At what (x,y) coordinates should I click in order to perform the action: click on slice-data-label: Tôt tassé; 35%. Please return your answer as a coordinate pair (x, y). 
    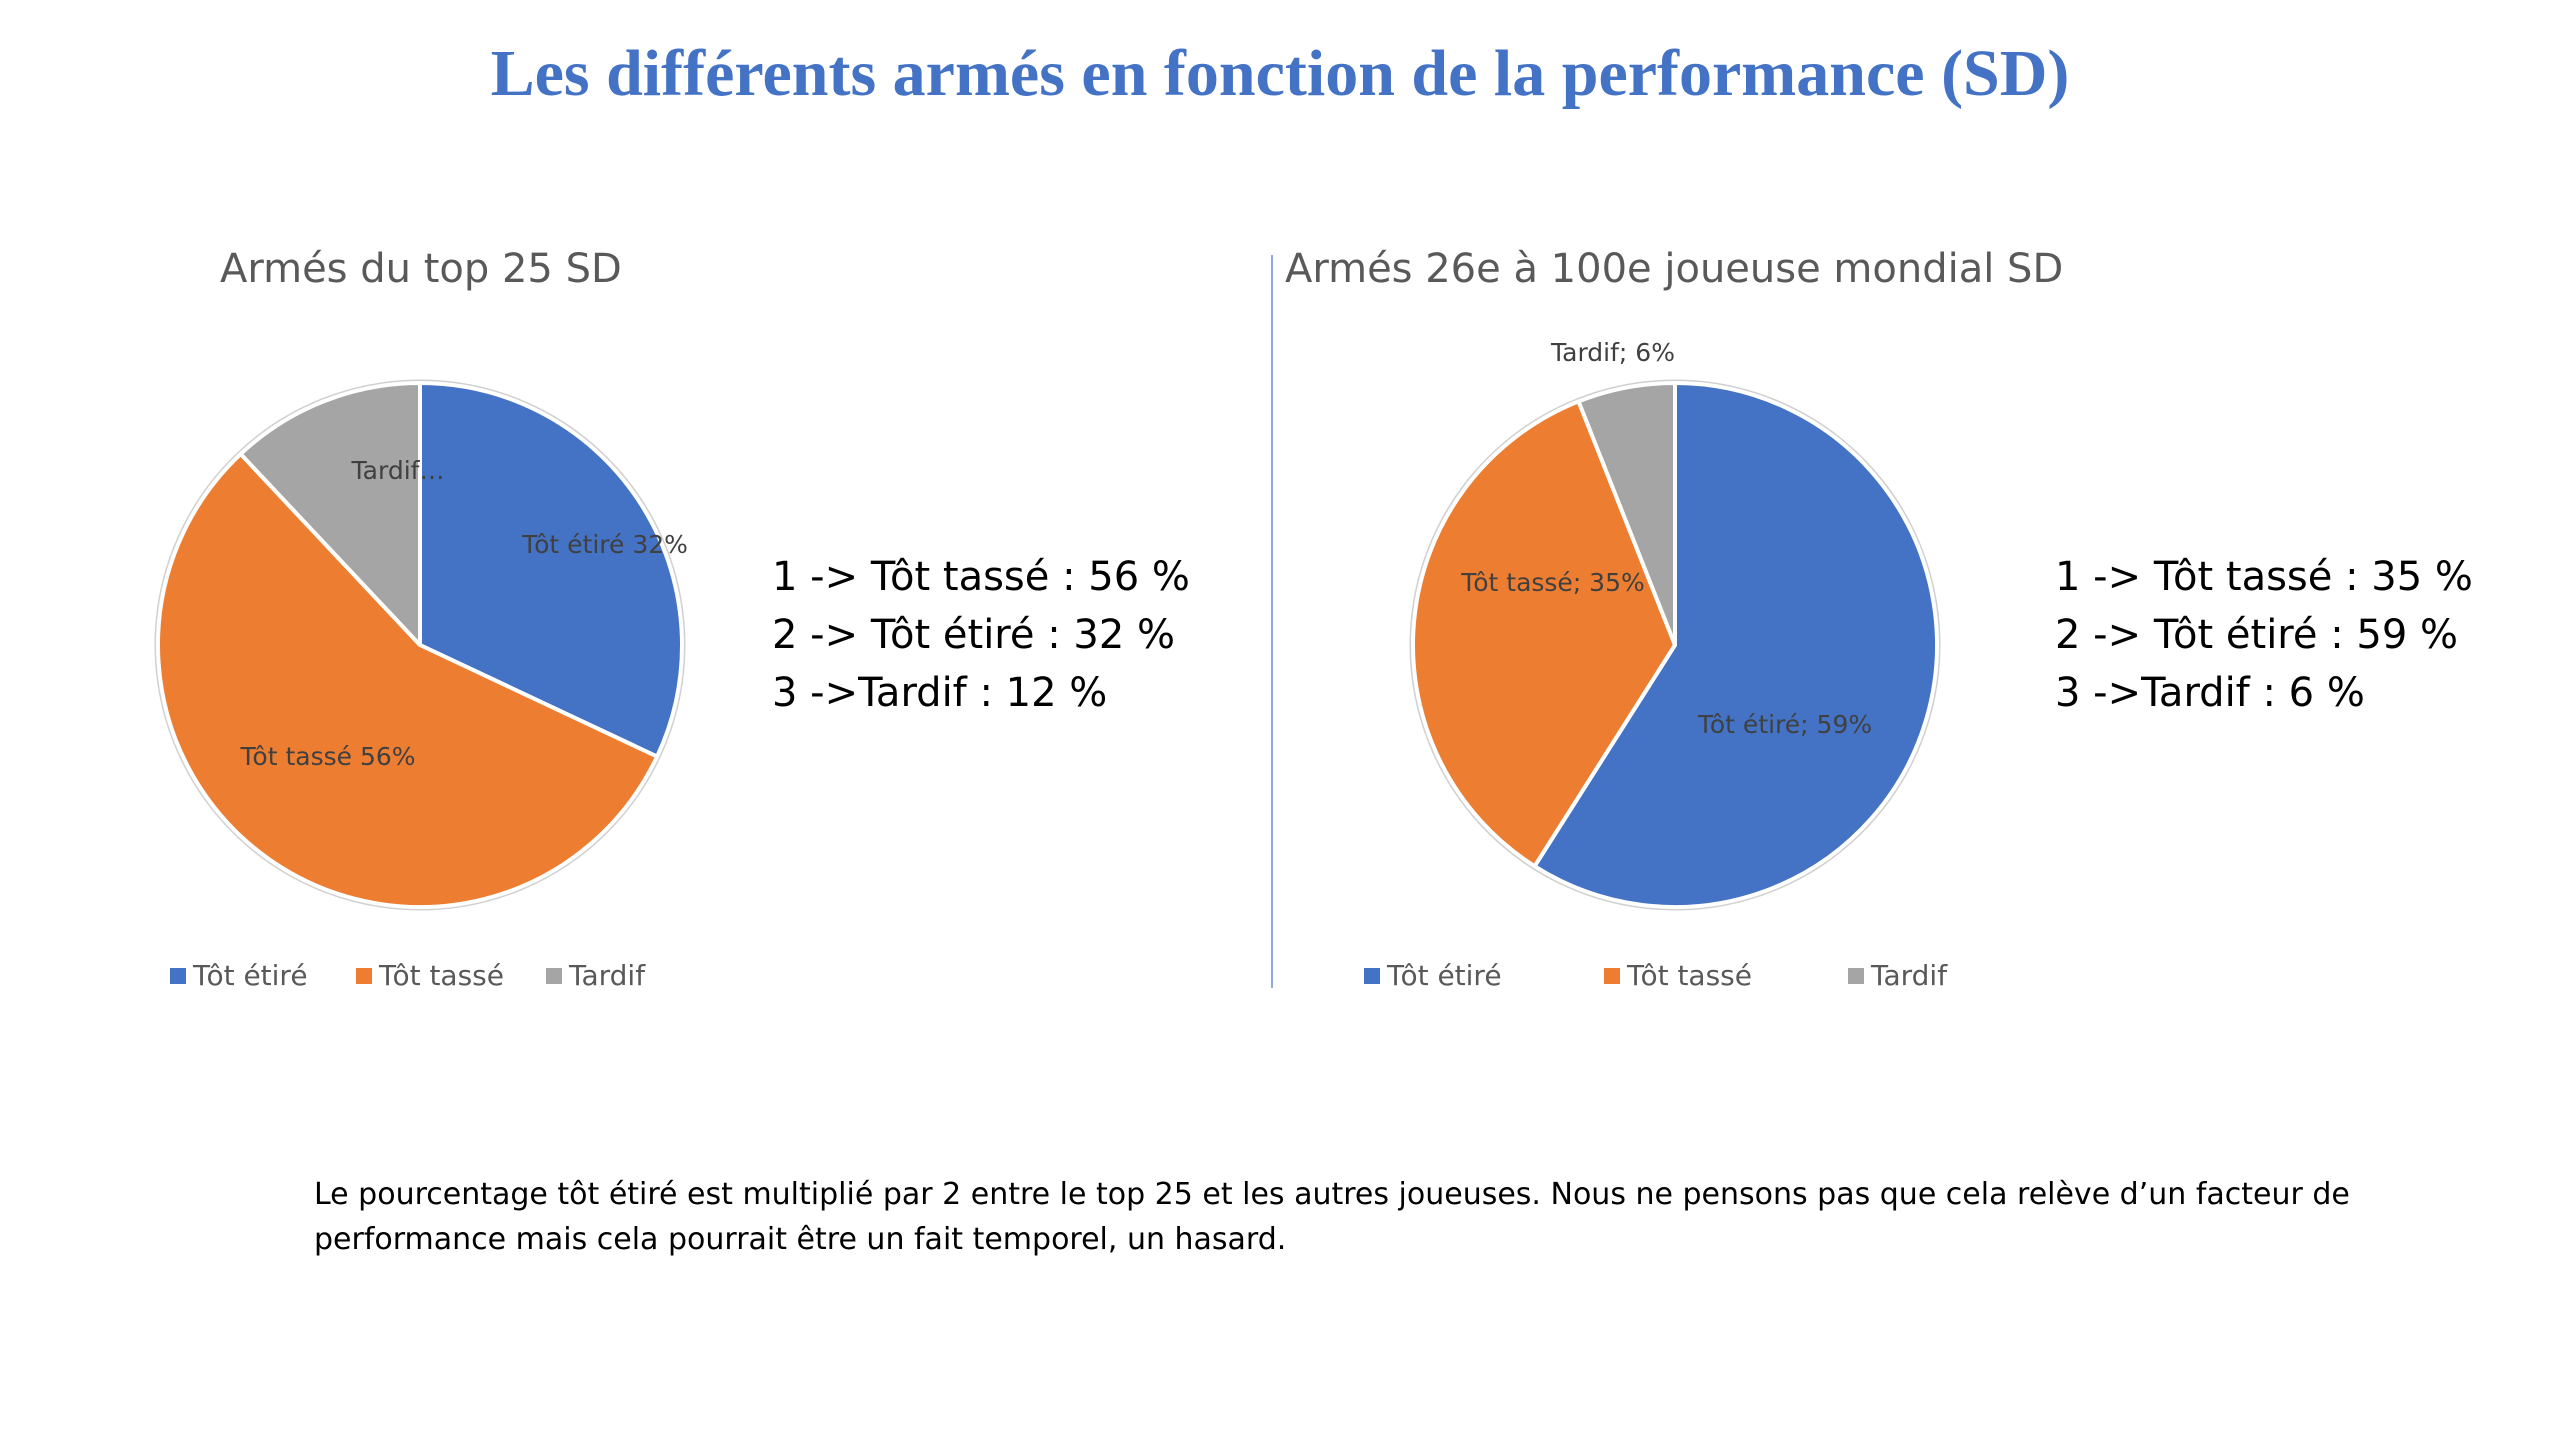
    Looking at the image, I should click on (1552, 582).